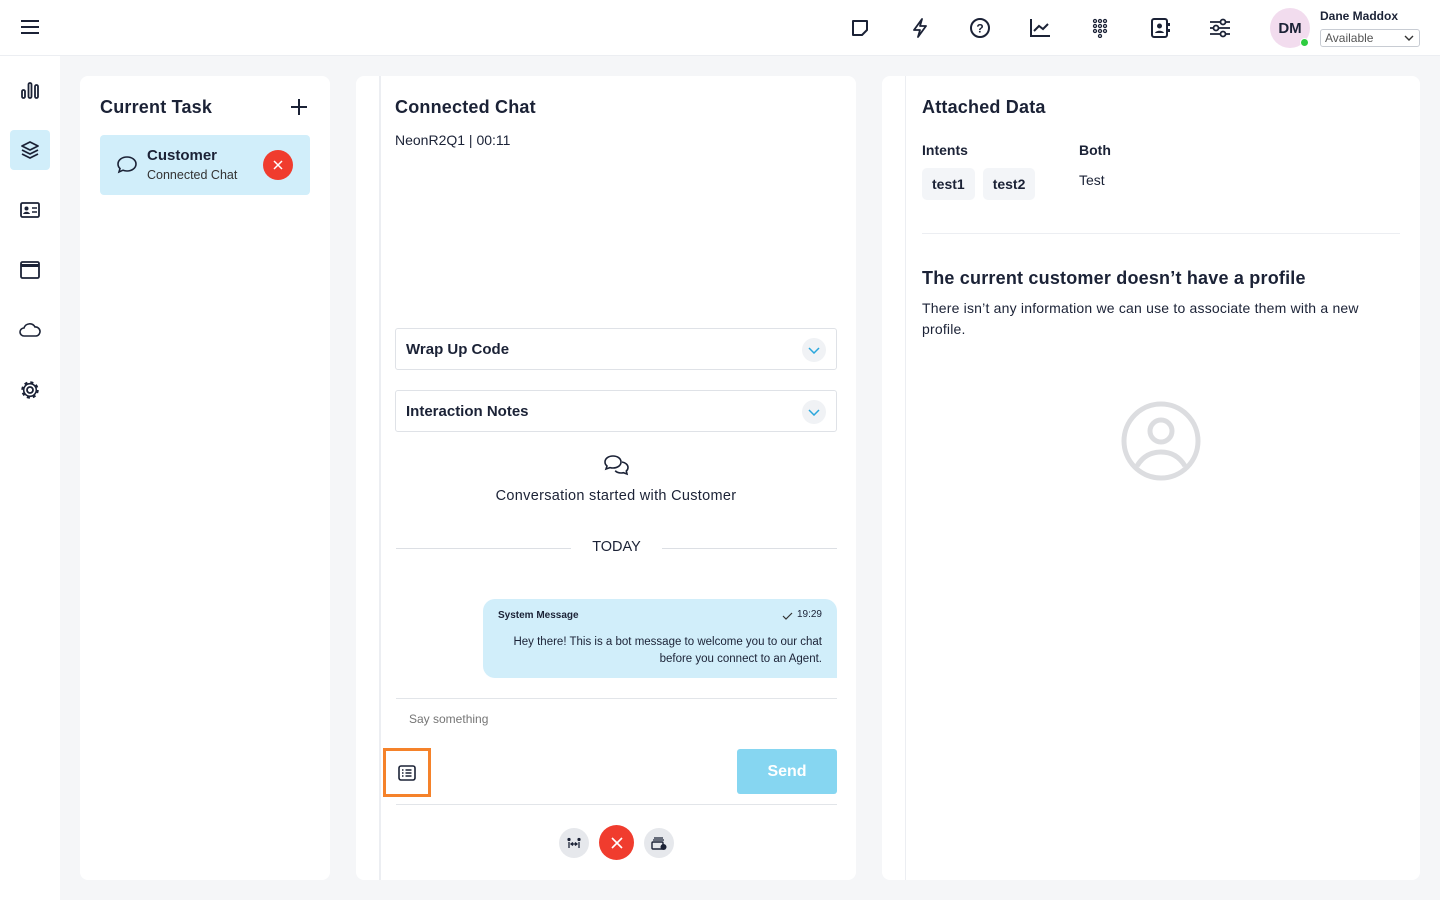 This screenshot has height=900, width=1440. Describe the element at coordinates (30, 330) in the screenshot. I see `cloud-icon` at that location.